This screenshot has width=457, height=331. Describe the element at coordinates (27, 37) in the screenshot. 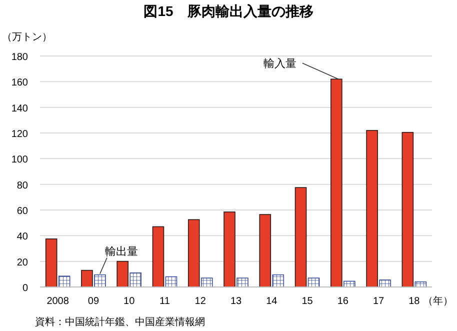

I see `y-axis-title: （万トン）` at that location.